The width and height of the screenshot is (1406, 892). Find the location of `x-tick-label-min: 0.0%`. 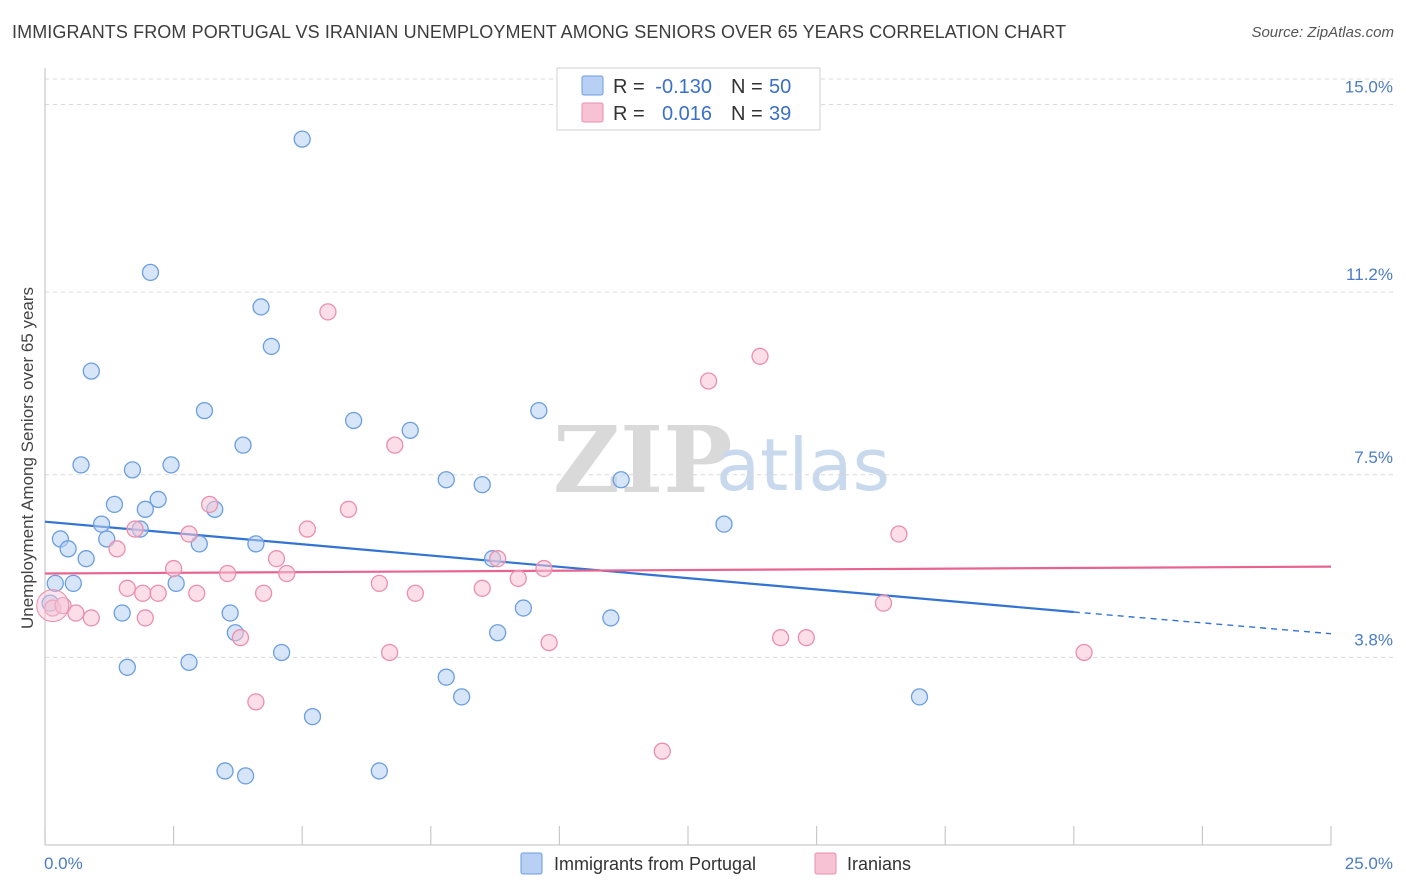

x-tick-label-min: 0.0% is located at coordinates (63, 863).